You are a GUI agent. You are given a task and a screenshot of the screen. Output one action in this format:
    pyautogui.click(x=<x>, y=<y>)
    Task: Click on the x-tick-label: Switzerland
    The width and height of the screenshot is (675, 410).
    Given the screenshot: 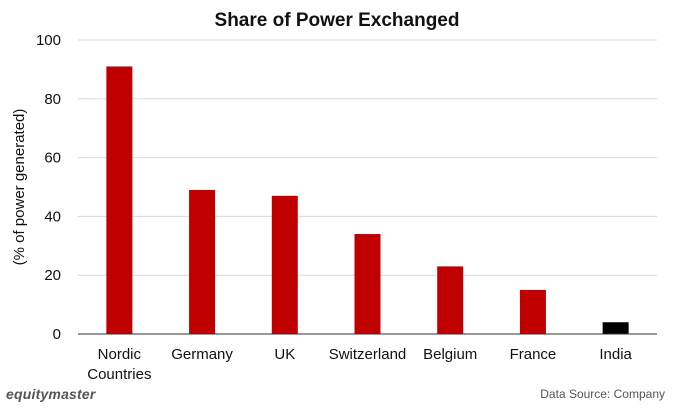 What is the action you would take?
    pyautogui.click(x=368, y=354)
    